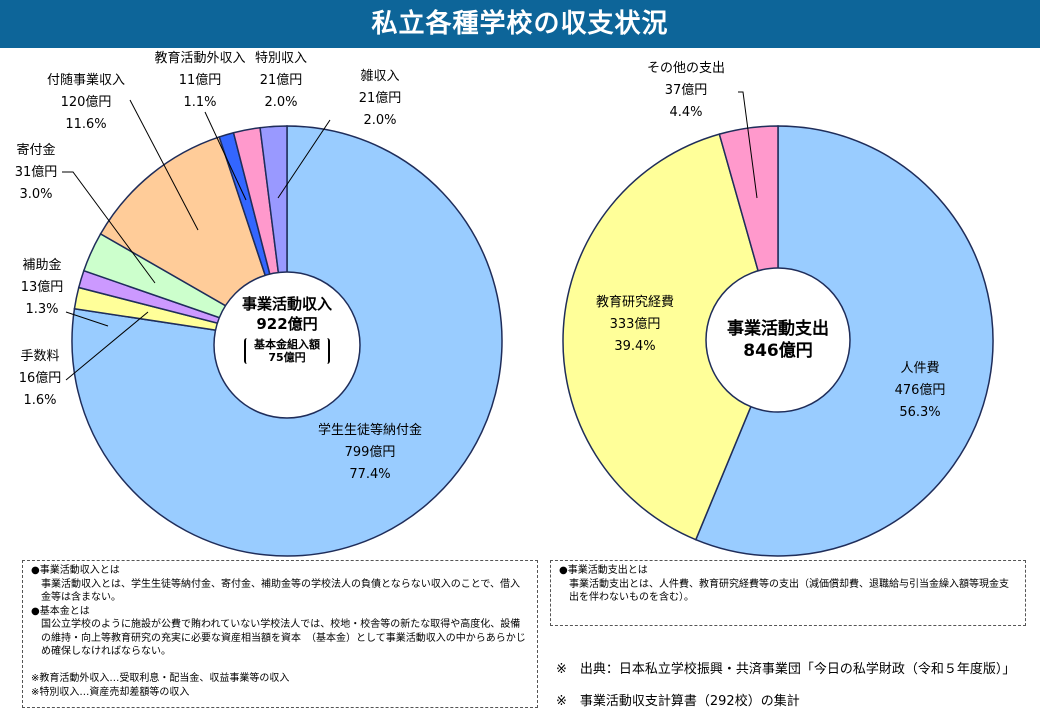  I want to click on expense-center-hole, so click(778, 340).